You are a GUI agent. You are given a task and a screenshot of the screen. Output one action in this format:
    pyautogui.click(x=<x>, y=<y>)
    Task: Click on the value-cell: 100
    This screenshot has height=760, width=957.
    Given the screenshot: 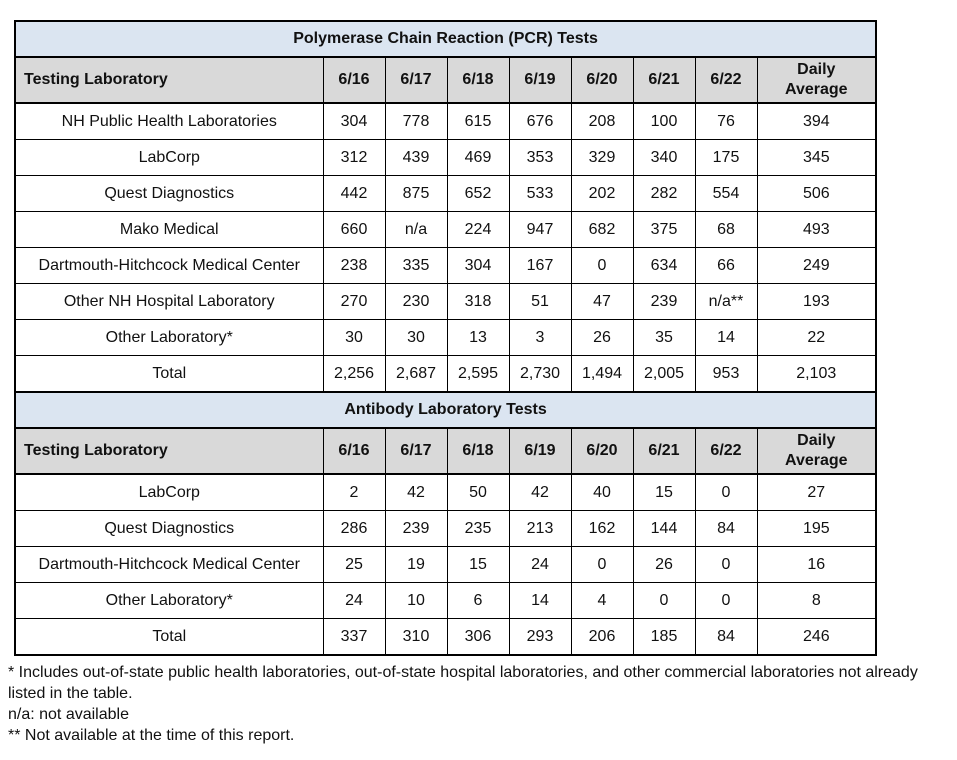 What is the action you would take?
    pyautogui.click(x=664, y=121)
    